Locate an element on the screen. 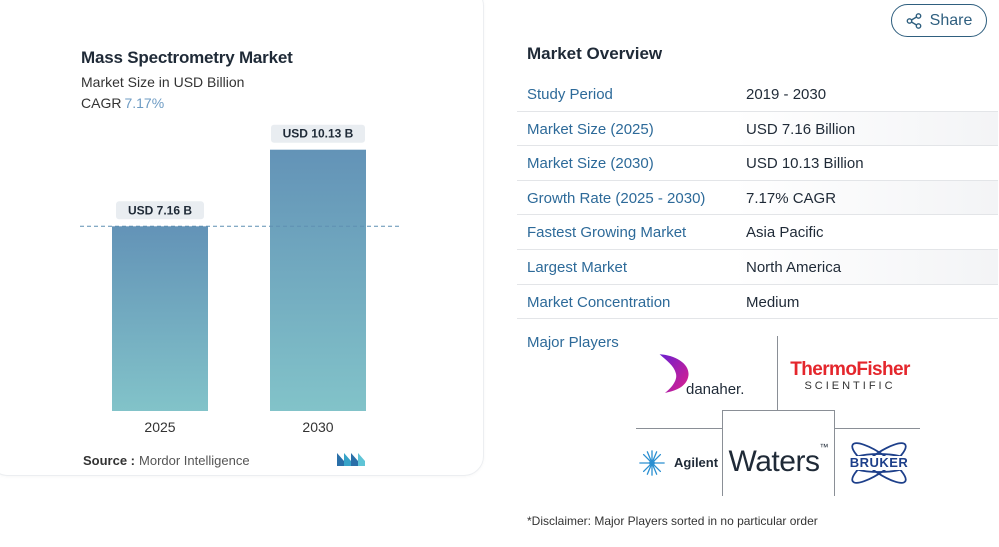 Image resolution: width=999 pixels, height=547 pixels. danaher-wordmark: danaher. is located at coordinates (715, 389).